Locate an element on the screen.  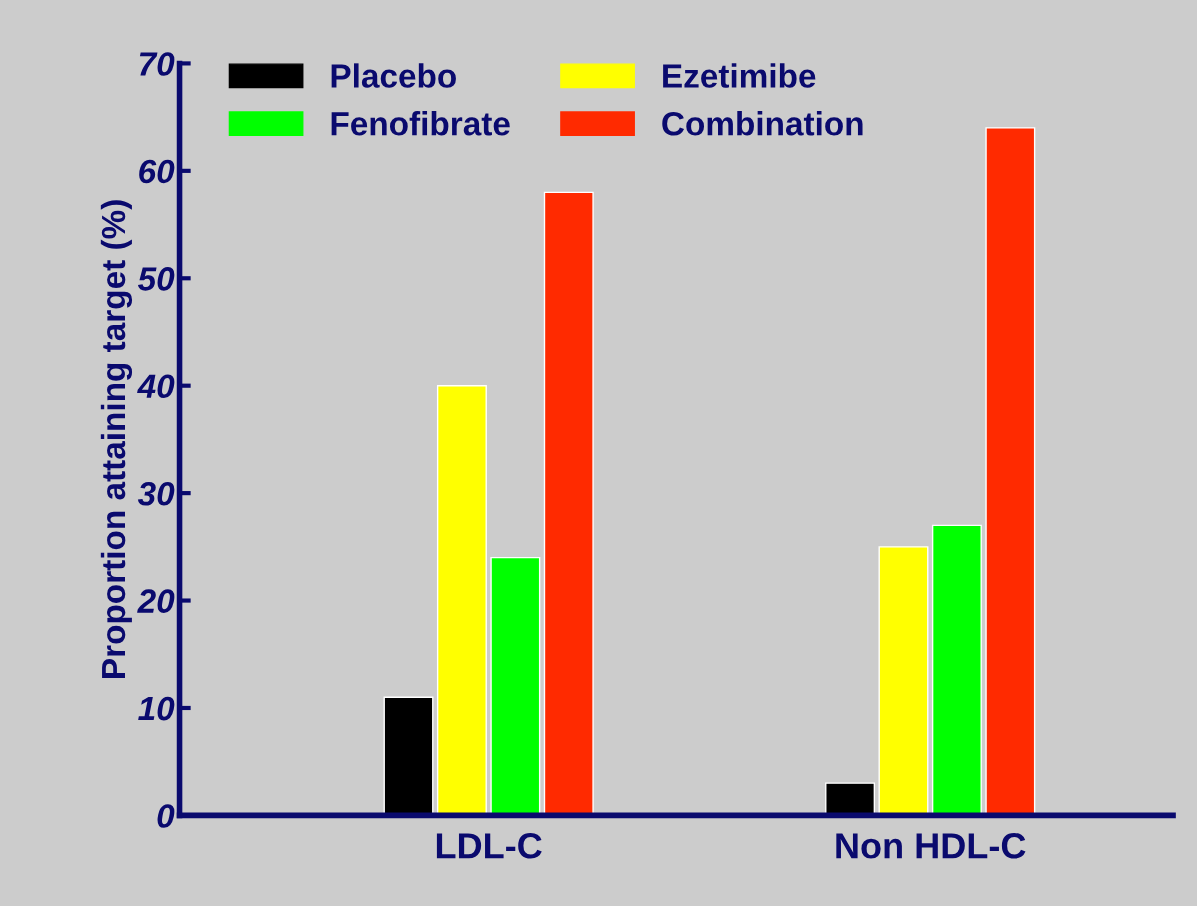
y-axis-title: Proportion attaining target (%) is located at coordinates (116, 439).